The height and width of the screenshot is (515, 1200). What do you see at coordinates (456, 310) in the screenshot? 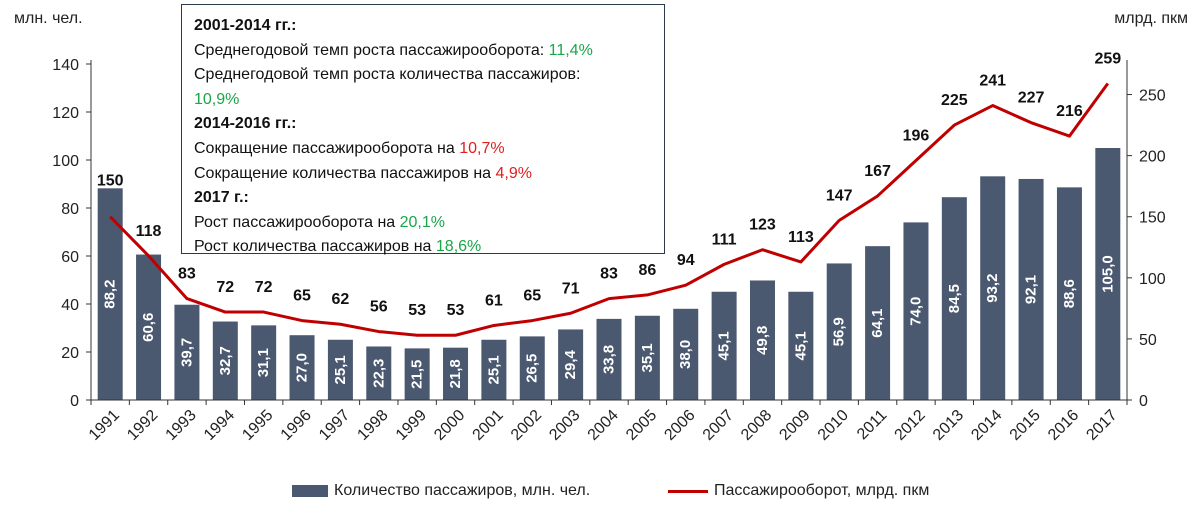
I see `line-value-label: 53` at bounding box center [456, 310].